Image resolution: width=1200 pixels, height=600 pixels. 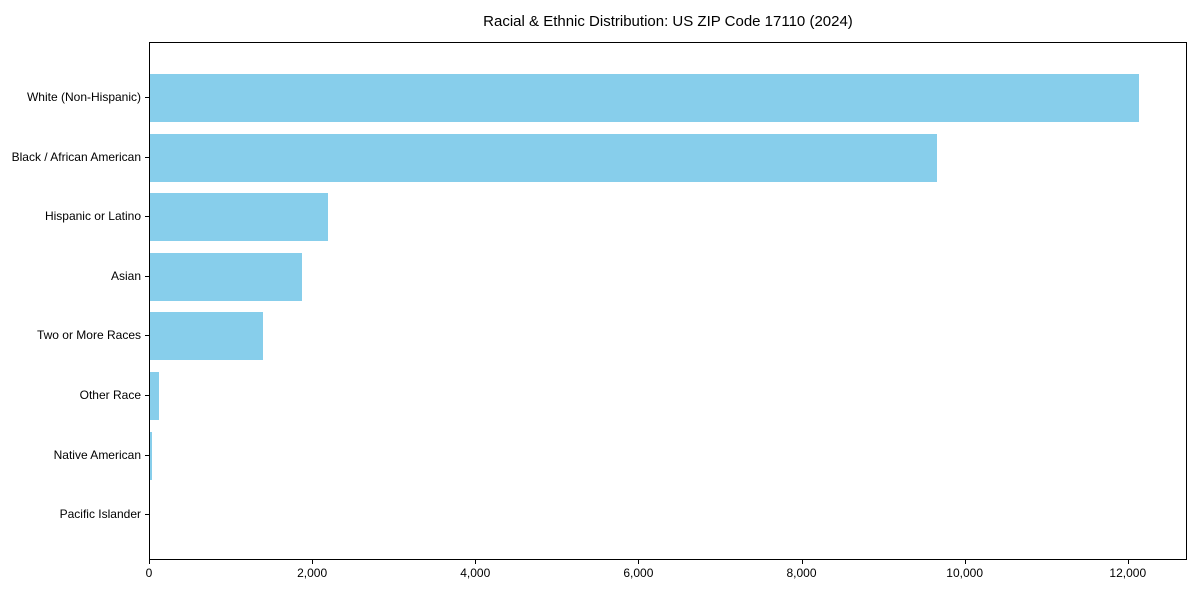 What do you see at coordinates (155, 396) in the screenshot?
I see `bar-other-race` at bounding box center [155, 396].